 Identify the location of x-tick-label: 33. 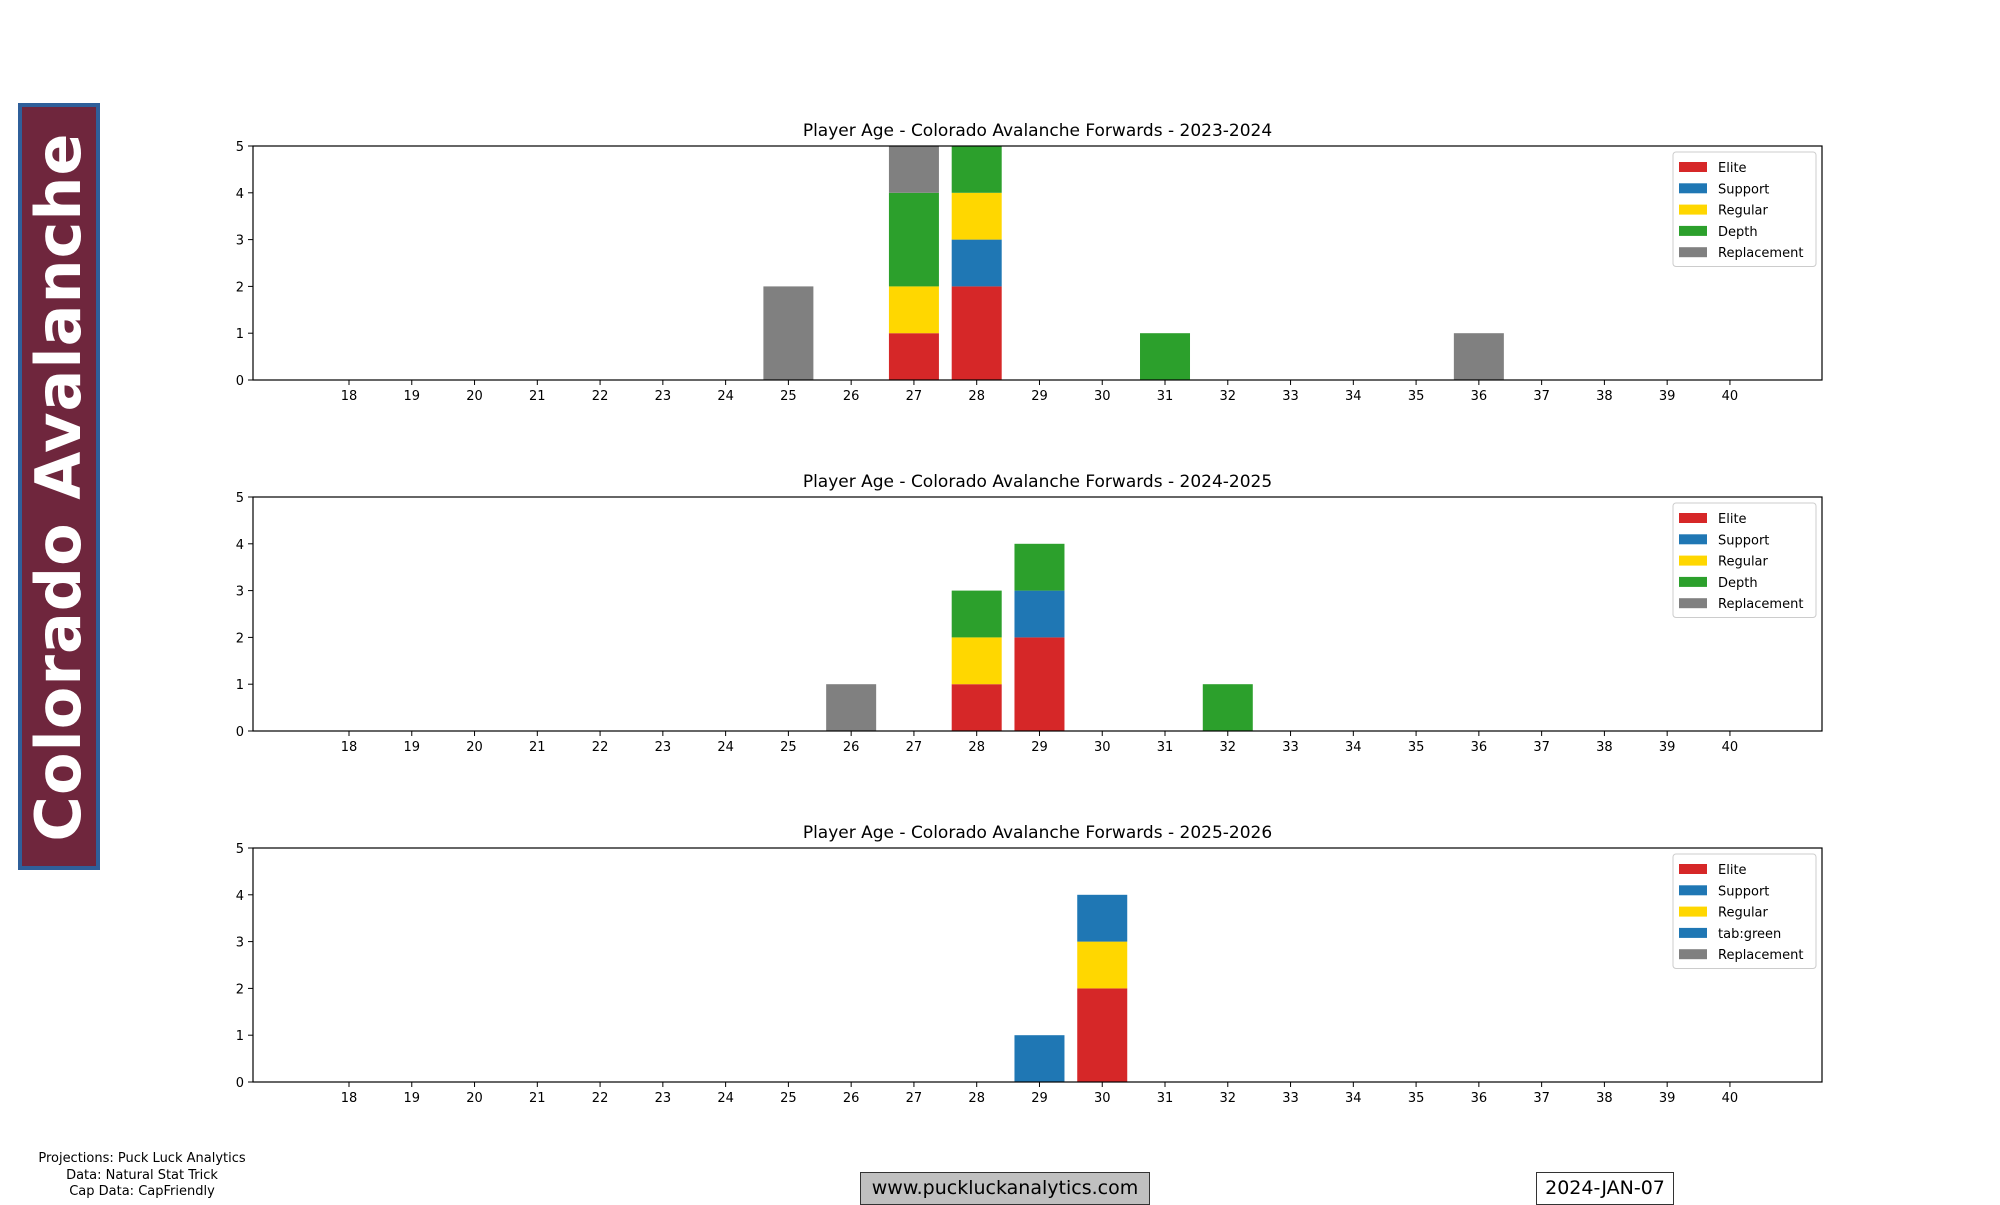
(1290, 1098).